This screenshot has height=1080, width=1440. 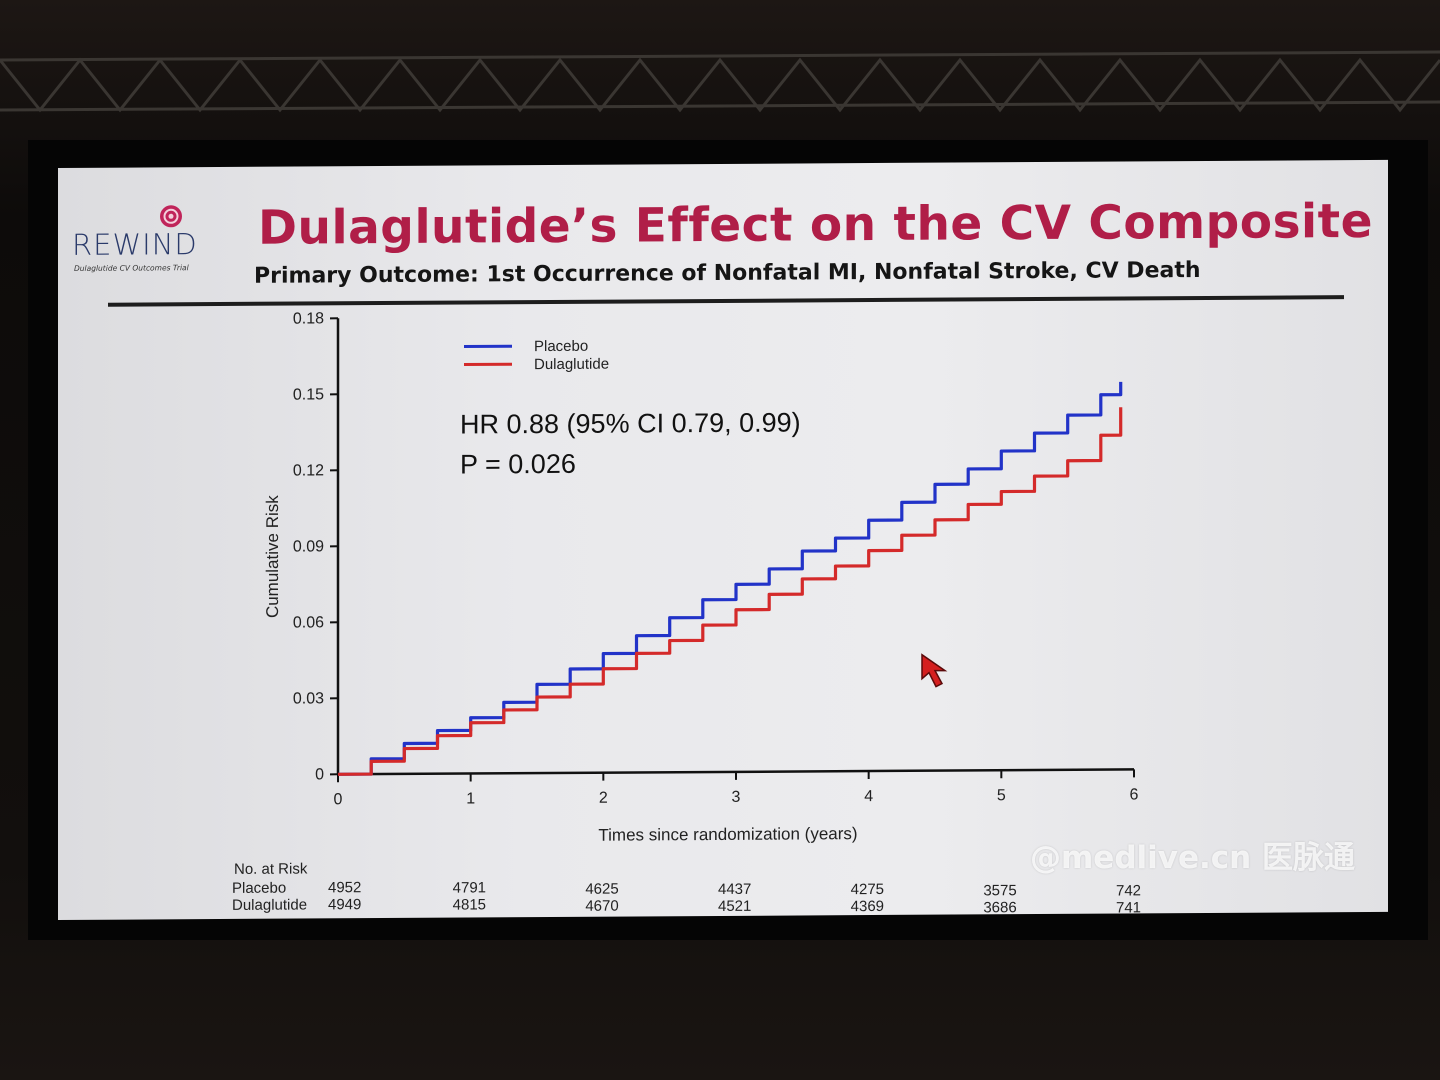 I want to click on p-value-text: P = 0.026, so click(x=518, y=464).